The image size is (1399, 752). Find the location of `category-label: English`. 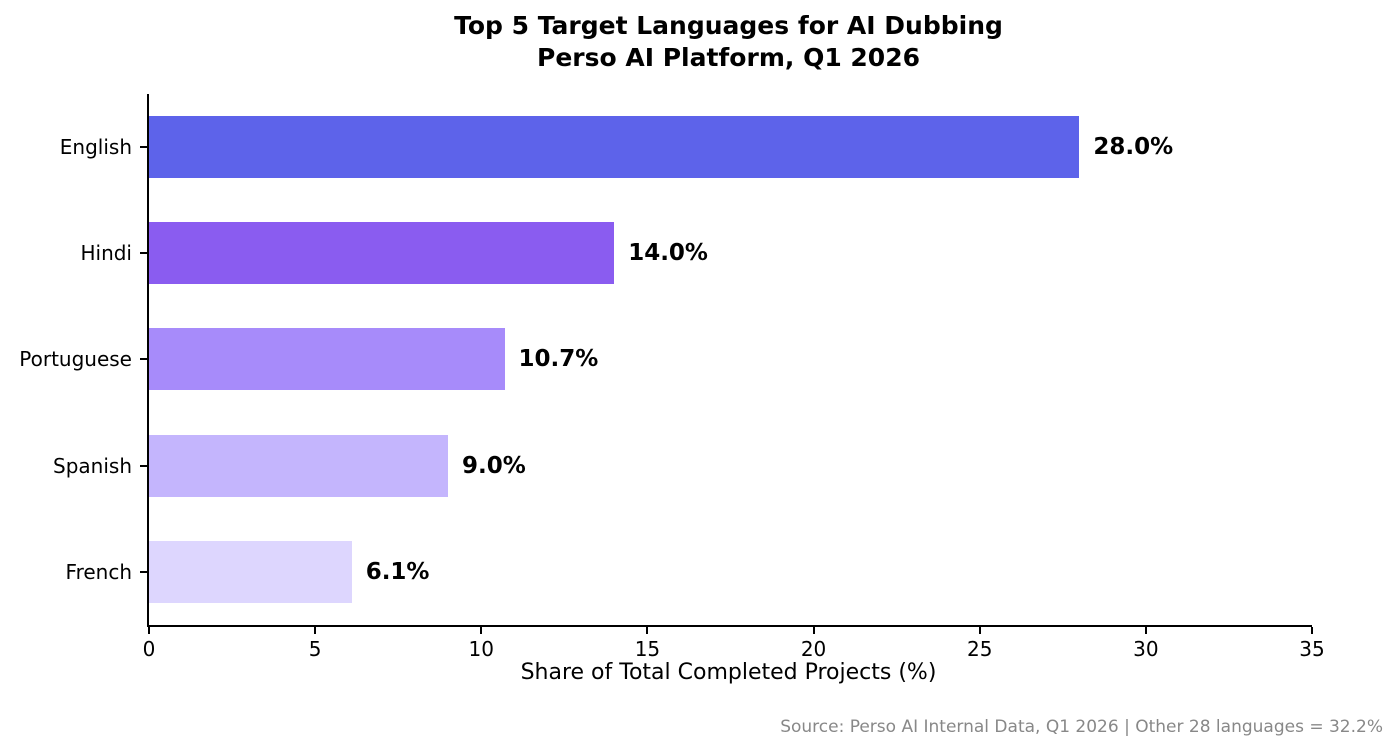

category-label: English is located at coordinates (95, 147).